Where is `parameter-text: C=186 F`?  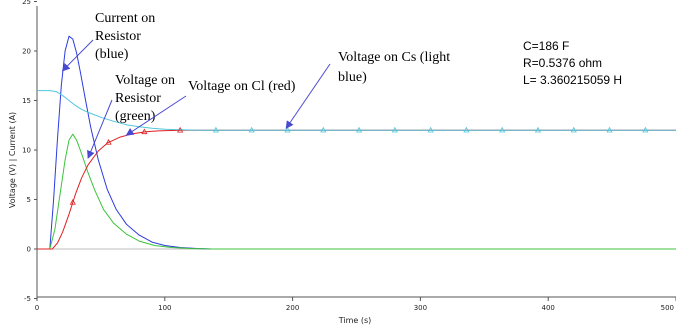
parameter-text: C=186 F is located at coordinates (546, 46).